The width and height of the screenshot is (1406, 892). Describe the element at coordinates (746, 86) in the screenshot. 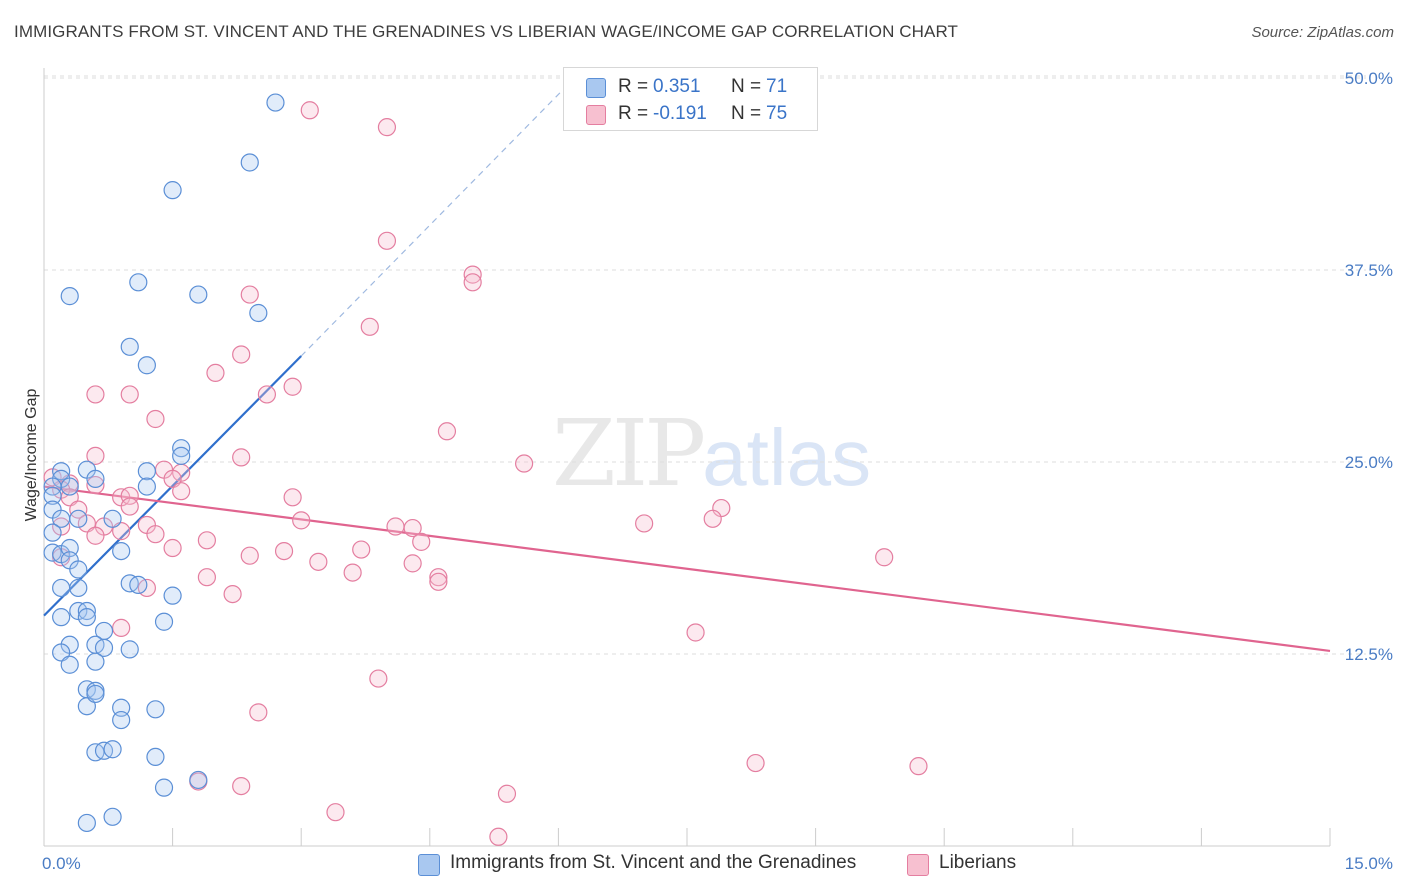

I see `legend-n-label: N =` at that location.